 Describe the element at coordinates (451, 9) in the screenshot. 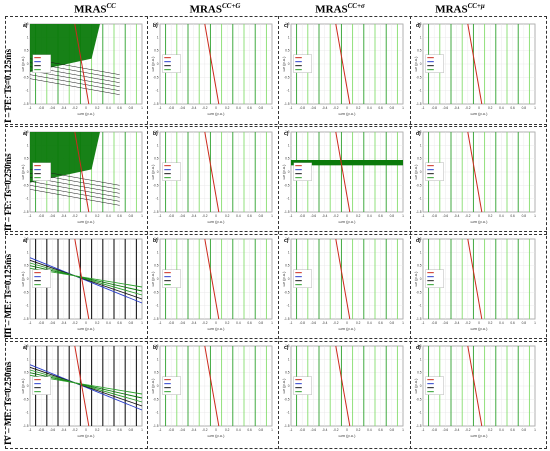

I see `column-header-base: MRAS` at that location.